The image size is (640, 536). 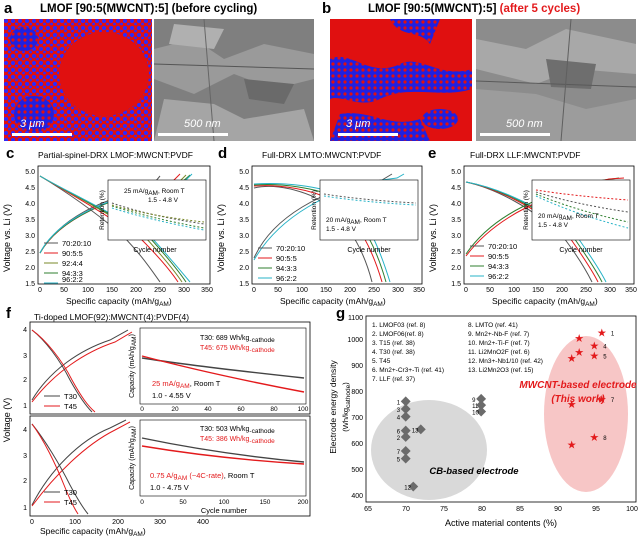 What do you see at coordinates (72, 273) in the screenshot?
I see `c-legend-entry: 94:3:3` at bounding box center [72, 273].